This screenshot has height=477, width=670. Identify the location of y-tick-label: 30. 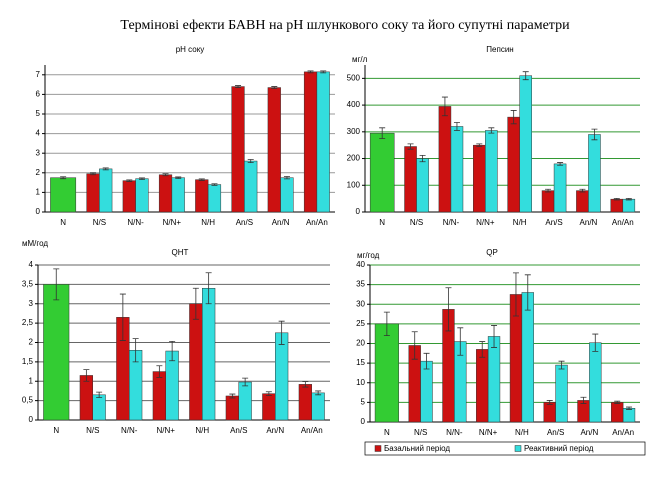
(360, 303).